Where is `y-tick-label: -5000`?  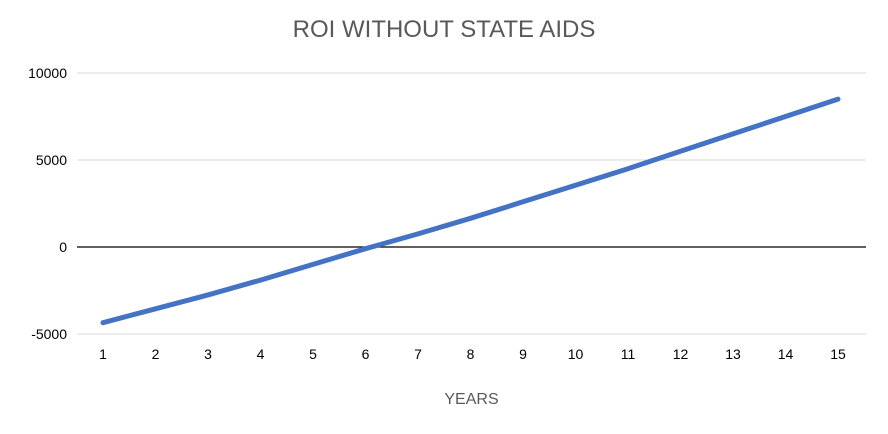 y-tick-label: -5000 is located at coordinates (49, 334).